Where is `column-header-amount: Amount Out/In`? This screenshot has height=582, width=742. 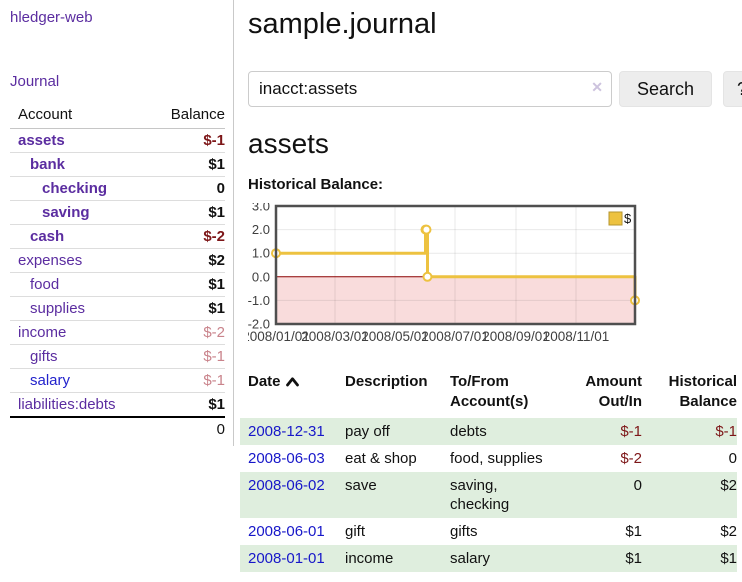 column-header-amount: Amount Out/In is located at coordinates (608, 393).